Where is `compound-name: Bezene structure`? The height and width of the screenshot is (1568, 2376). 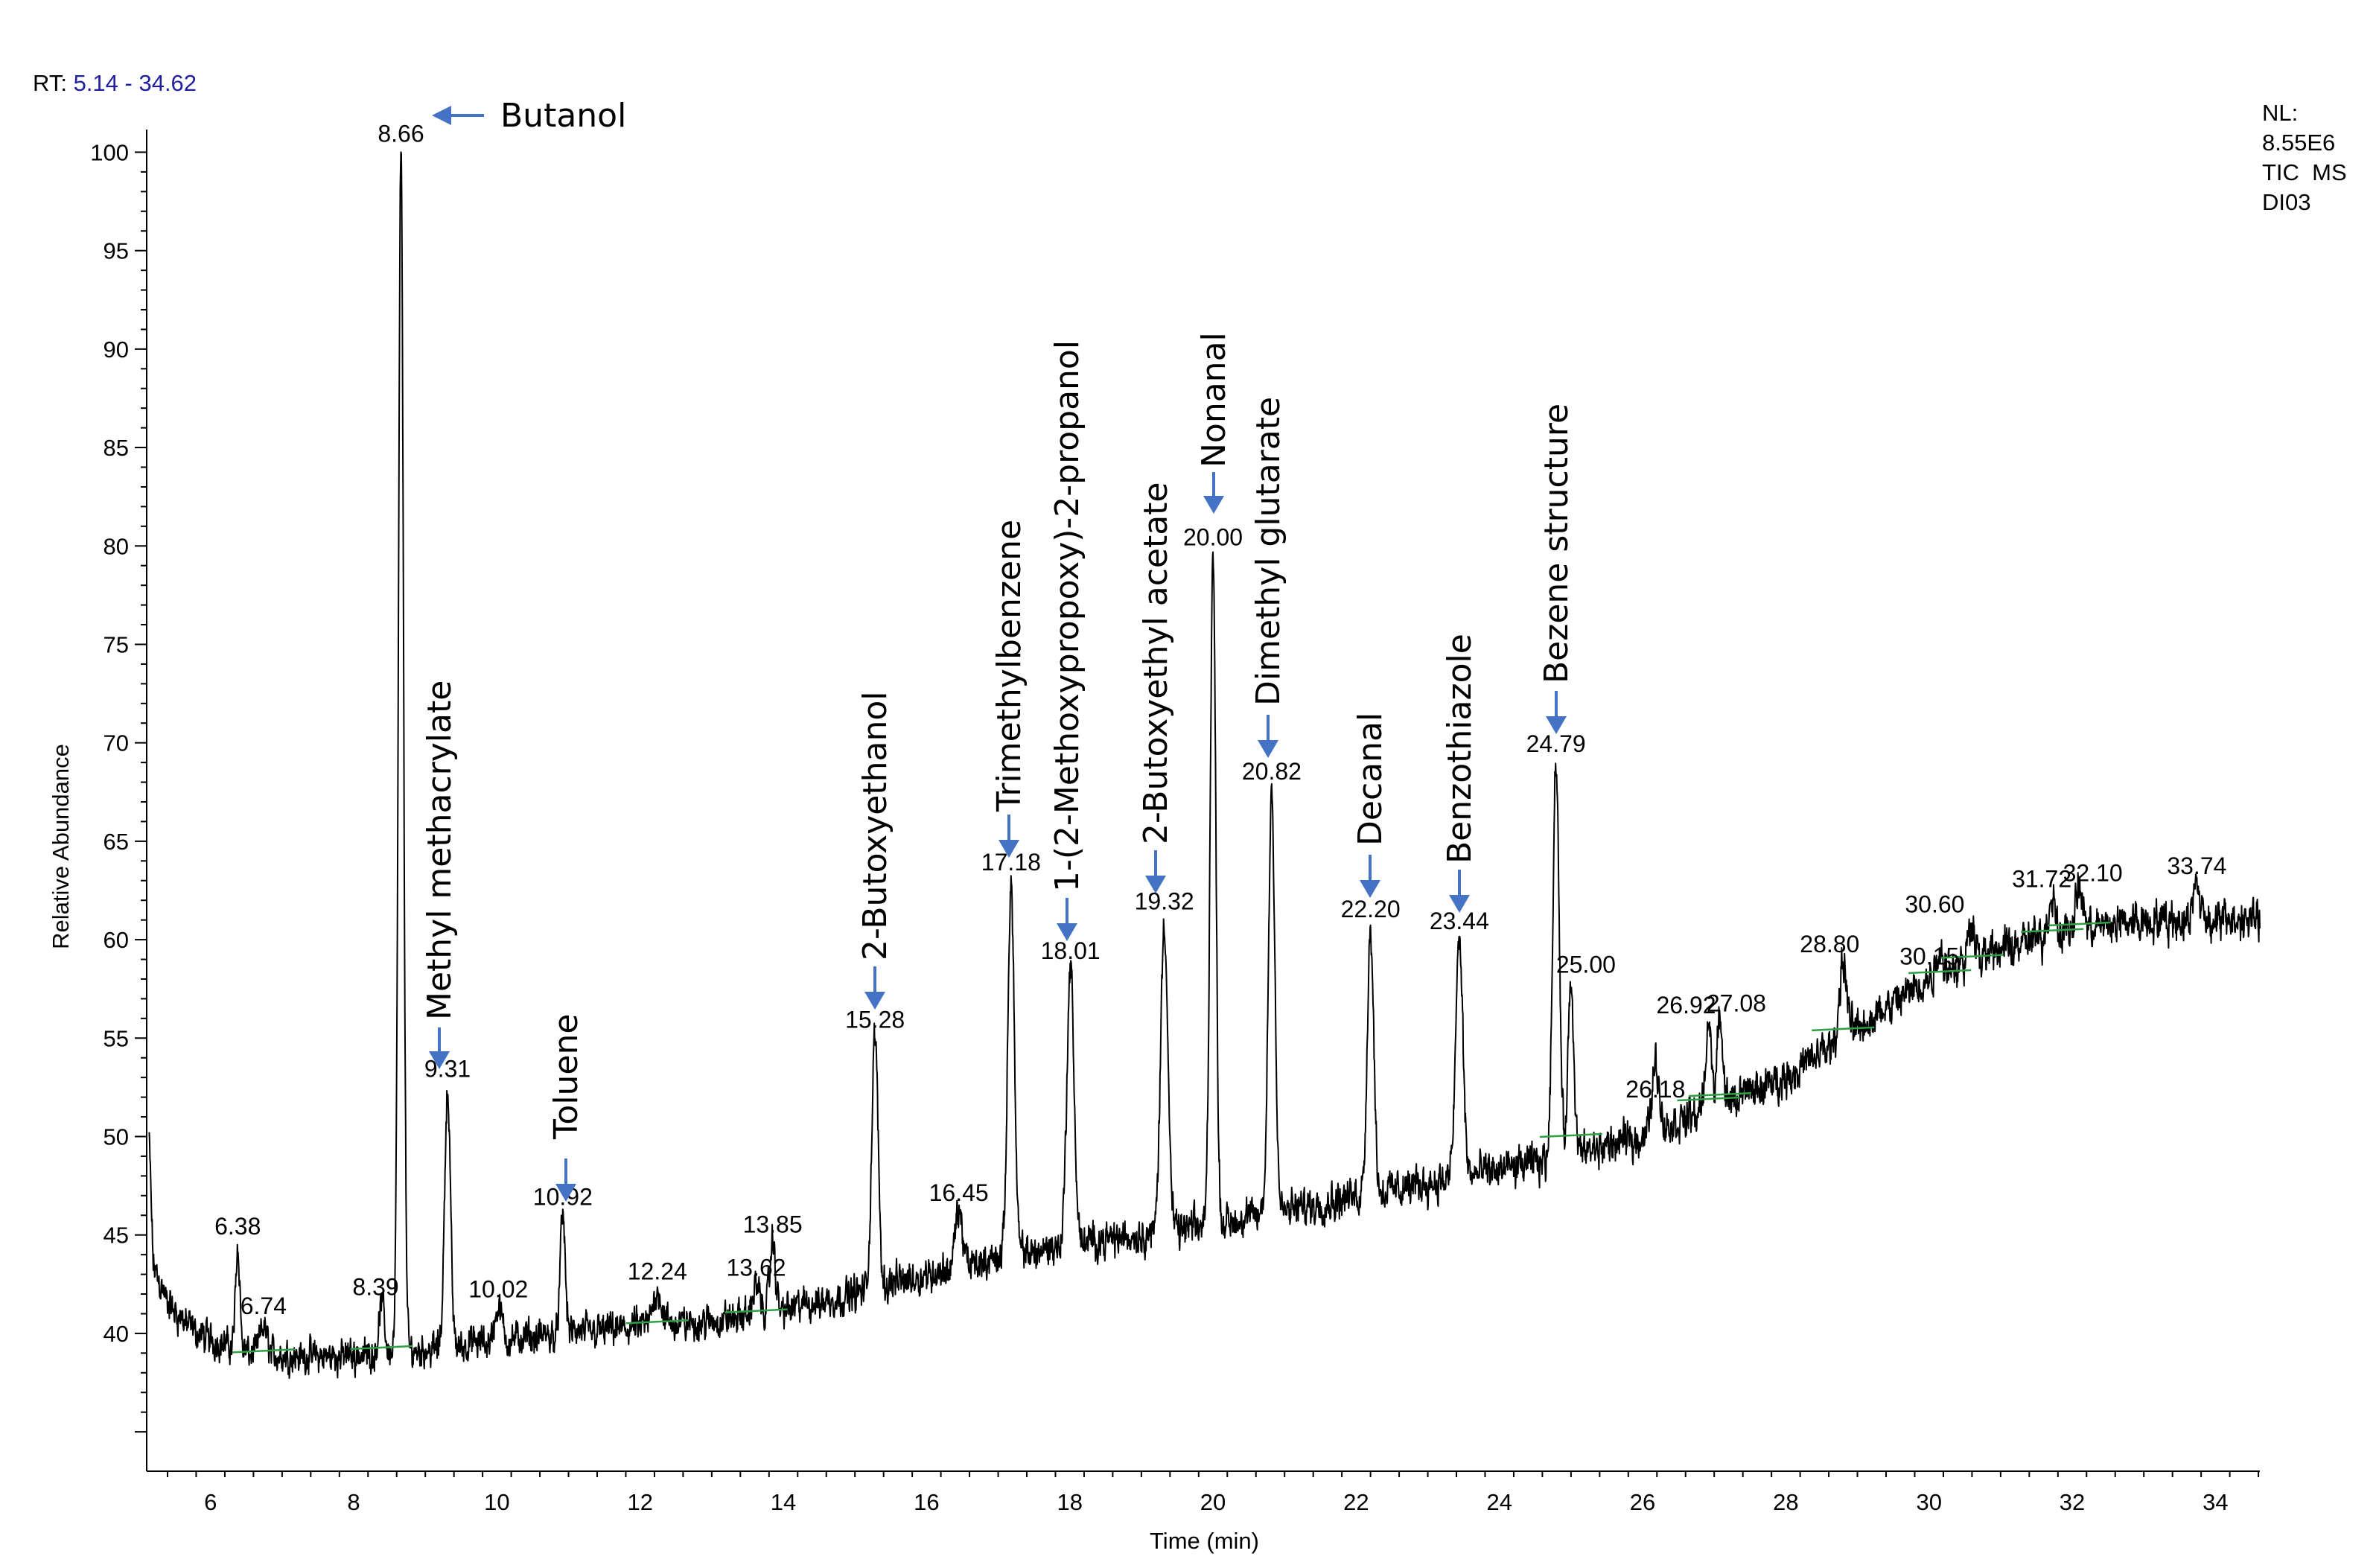 compound-name: Bezene structure is located at coordinates (1557, 543).